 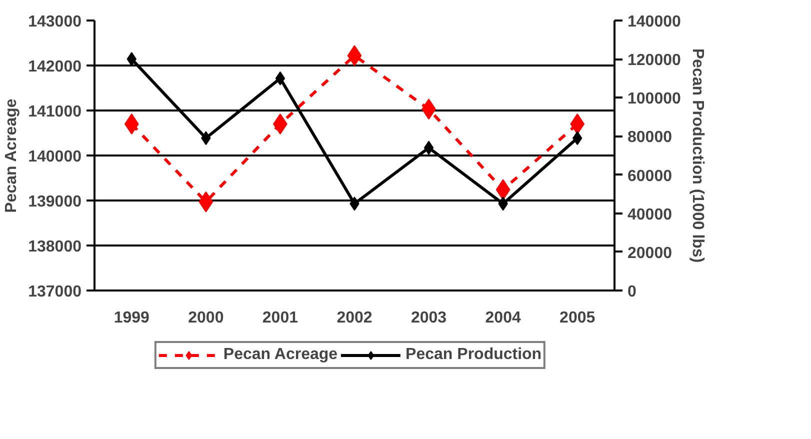 I want to click on y-tick-label: 139000, so click(x=55, y=202).